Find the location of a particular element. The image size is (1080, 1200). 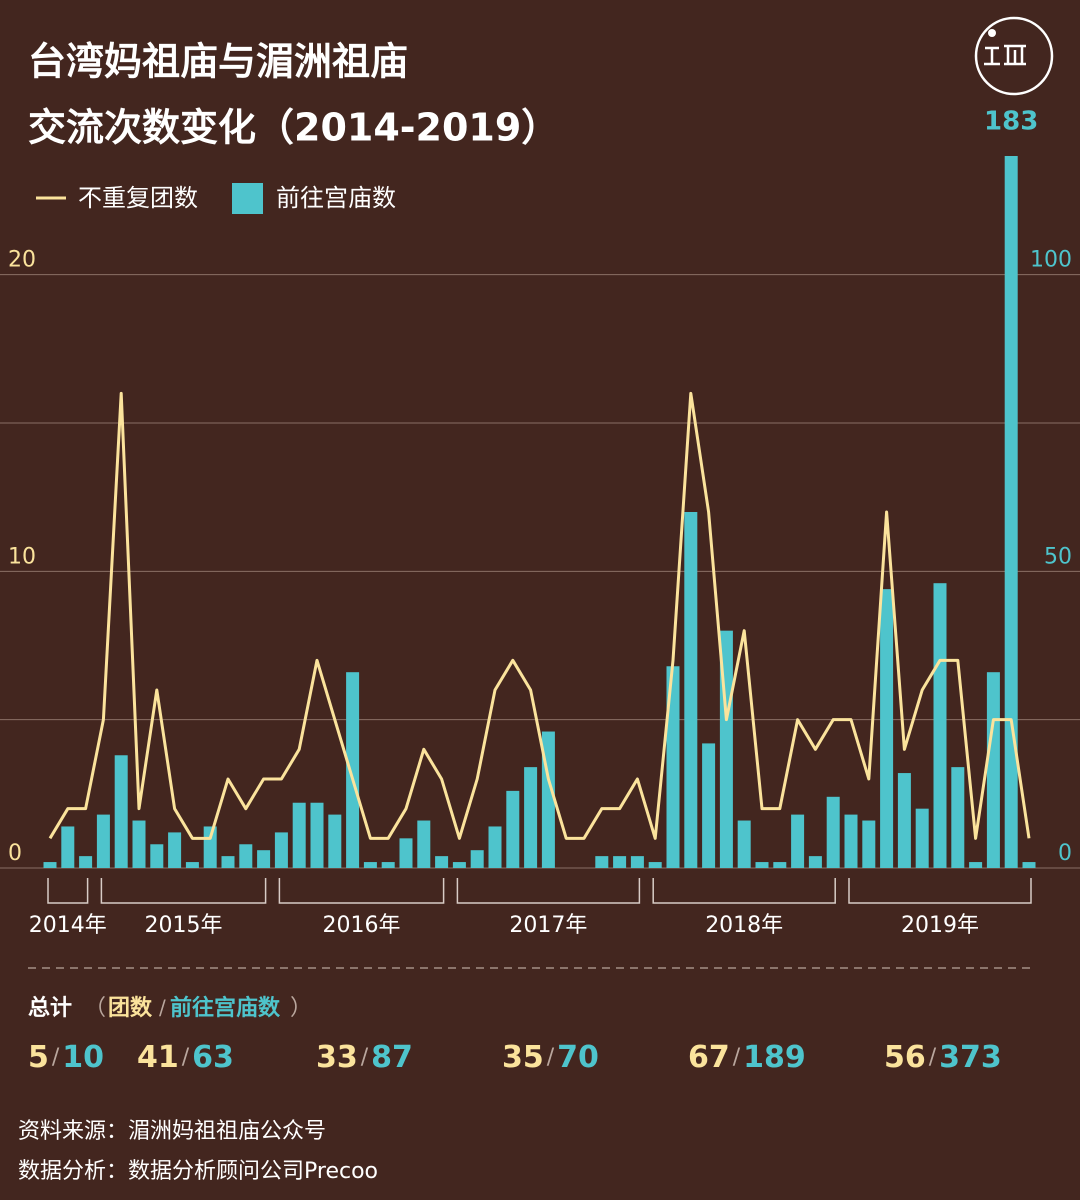

chart-title: 交流次数变化（2014-2019） is located at coordinates (293, 128).